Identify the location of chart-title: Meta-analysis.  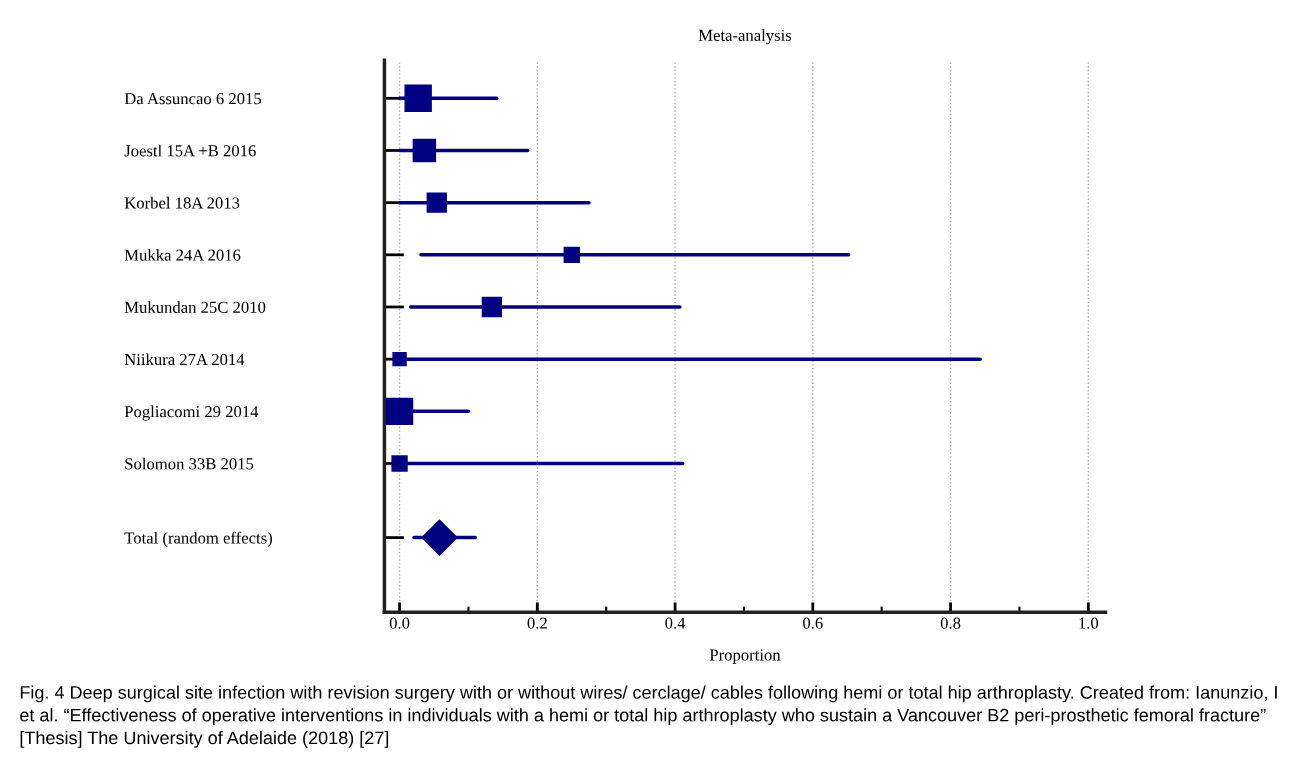
(745, 37).